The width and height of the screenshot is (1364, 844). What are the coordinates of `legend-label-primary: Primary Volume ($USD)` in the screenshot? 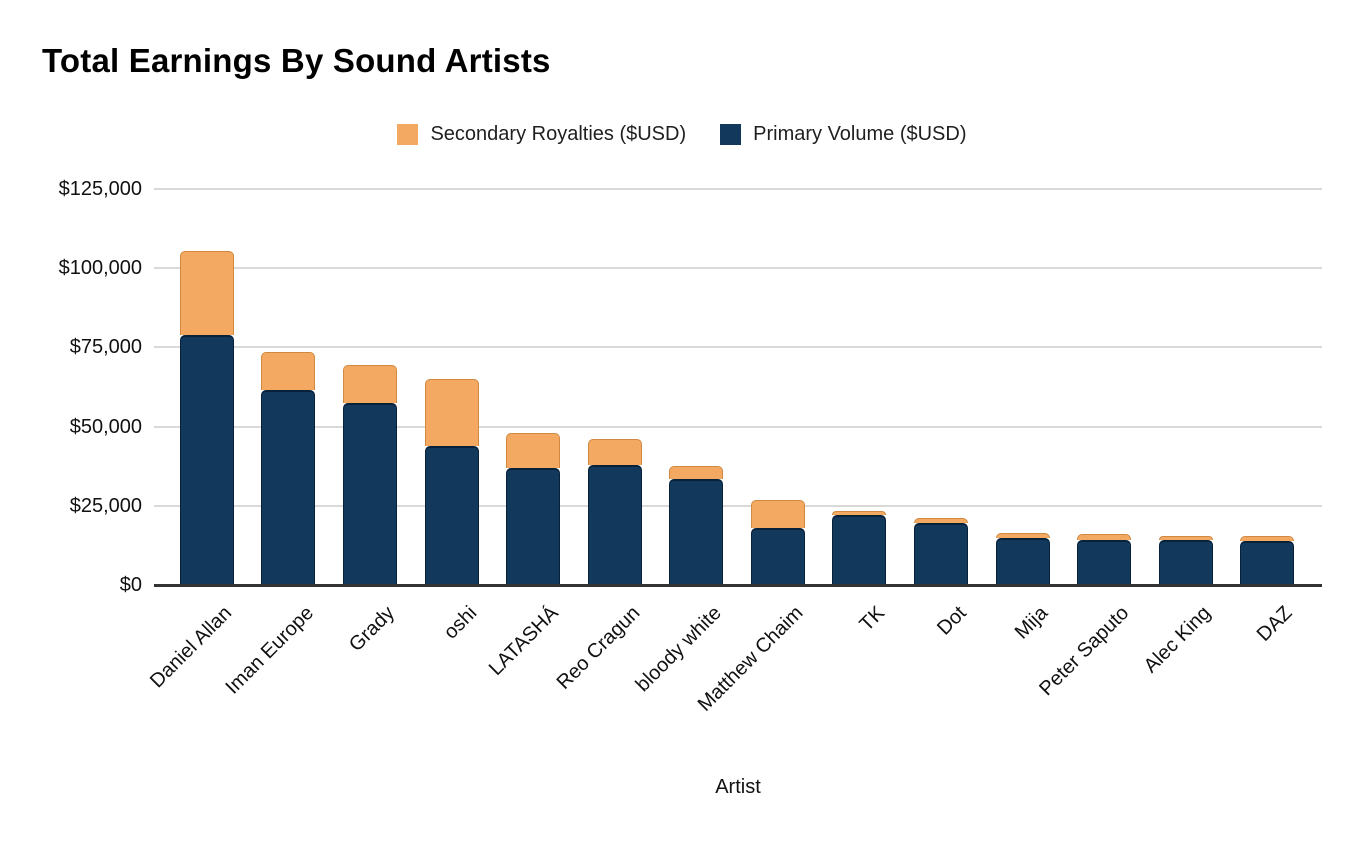 It's located at (860, 133).